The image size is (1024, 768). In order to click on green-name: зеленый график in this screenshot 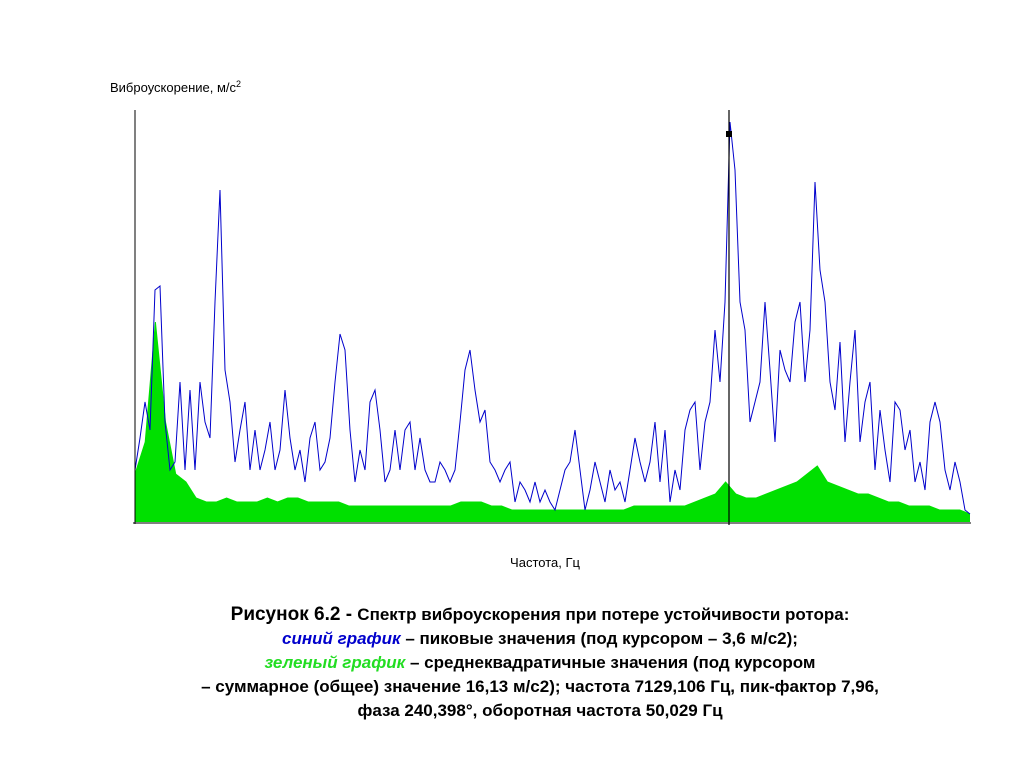, I will do `click(335, 662)`.